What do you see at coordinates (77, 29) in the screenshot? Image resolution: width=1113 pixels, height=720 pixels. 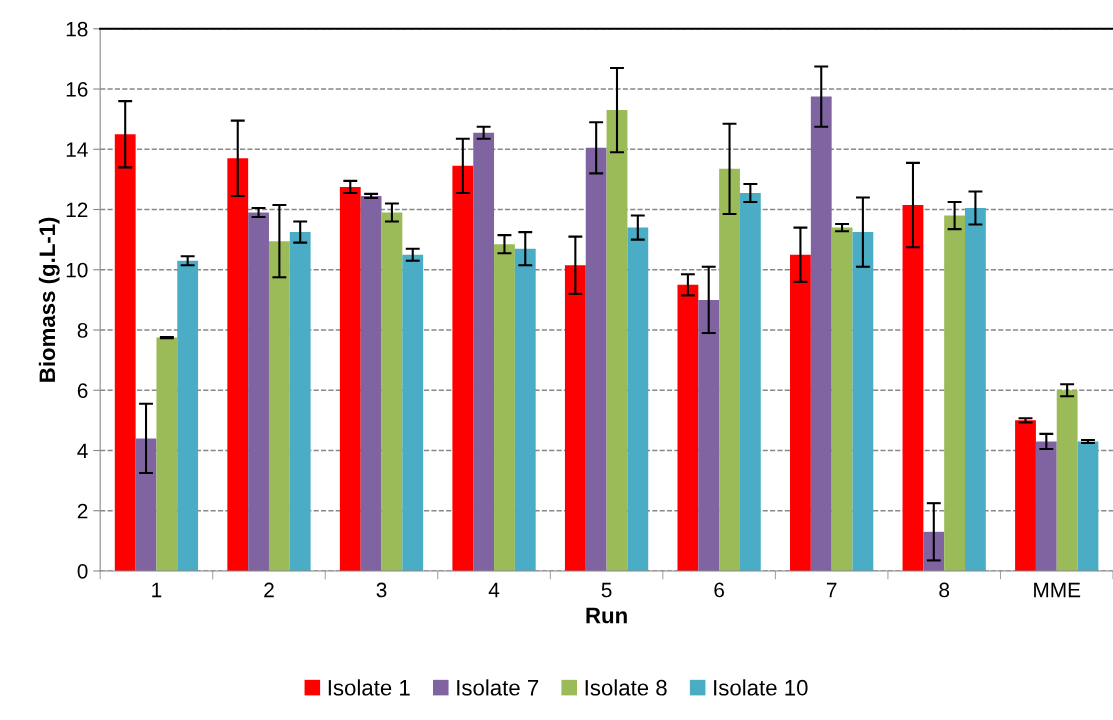 I see `y-tick-label: 18` at bounding box center [77, 29].